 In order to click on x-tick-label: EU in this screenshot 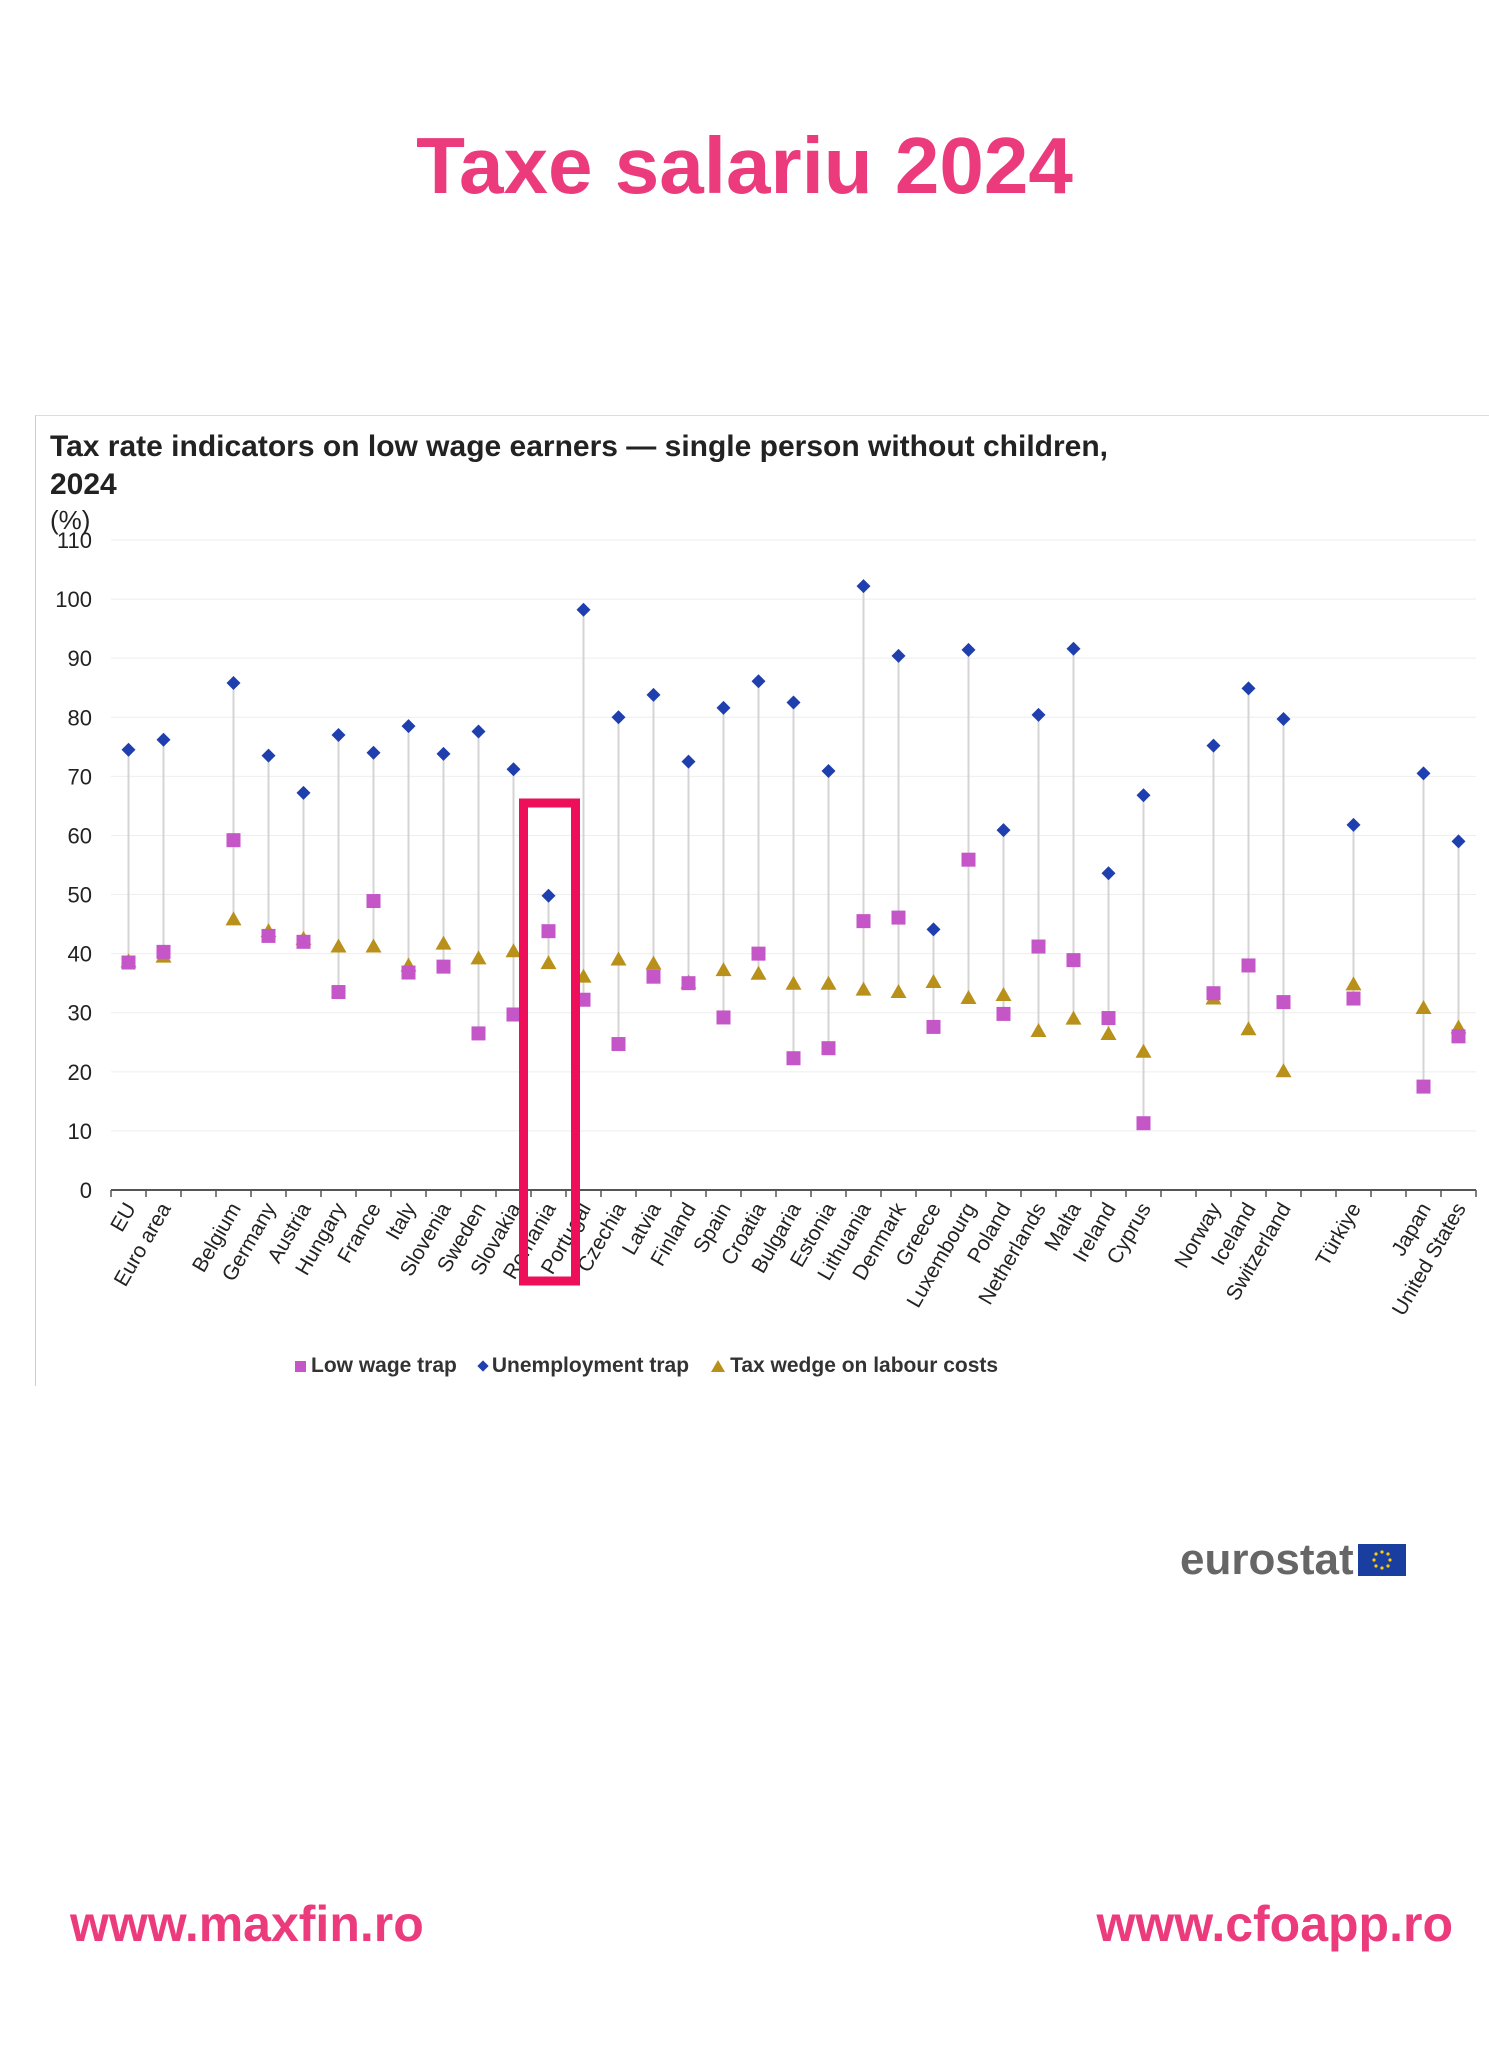, I will do `click(123, 1217)`.